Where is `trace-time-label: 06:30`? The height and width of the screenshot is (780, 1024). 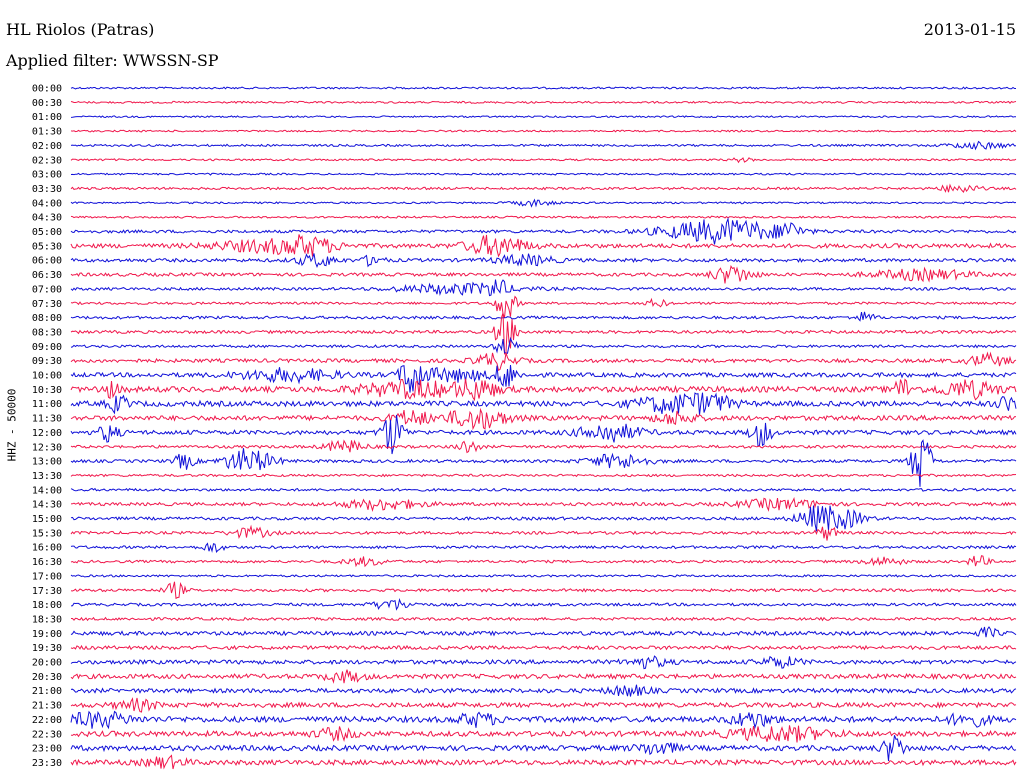 trace-time-label: 06:30 is located at coordinates (47, 275).